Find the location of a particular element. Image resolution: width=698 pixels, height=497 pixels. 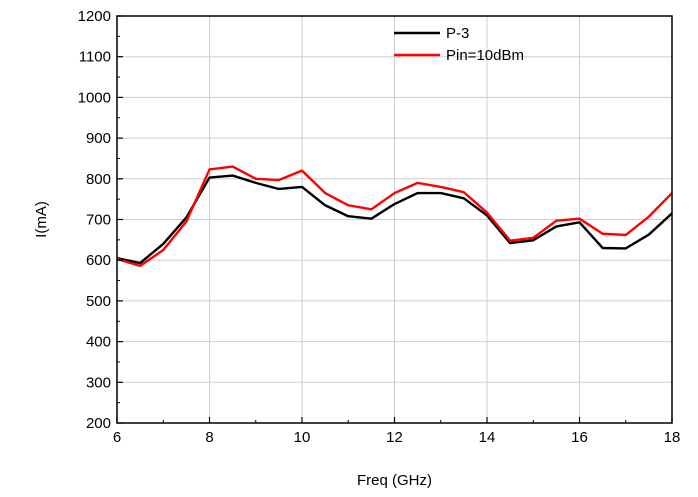

y-tick-label: 600 is located at coordinates (98, 260).